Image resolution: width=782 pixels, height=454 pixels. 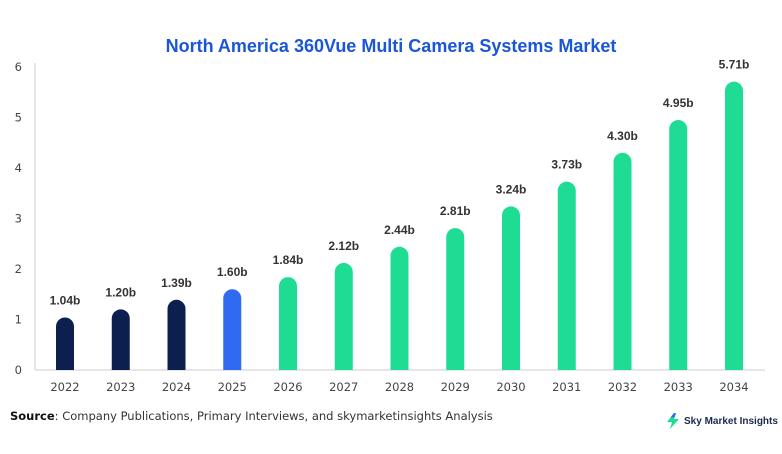 What do you see at coordinates (32, 416) in the screenshot?
I see `source-label: Source` at bounding box center [32, 416].